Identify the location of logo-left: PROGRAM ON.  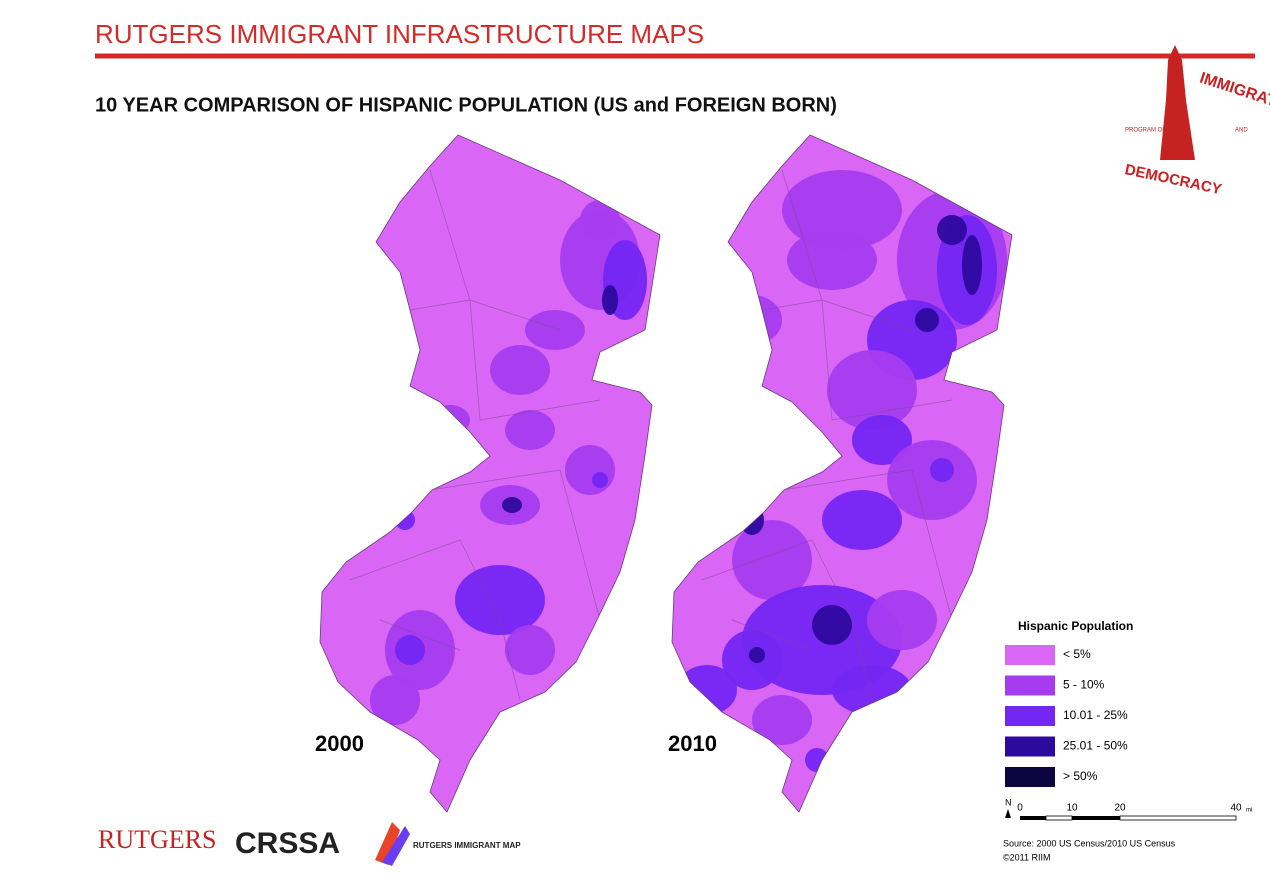
(1146, 131).